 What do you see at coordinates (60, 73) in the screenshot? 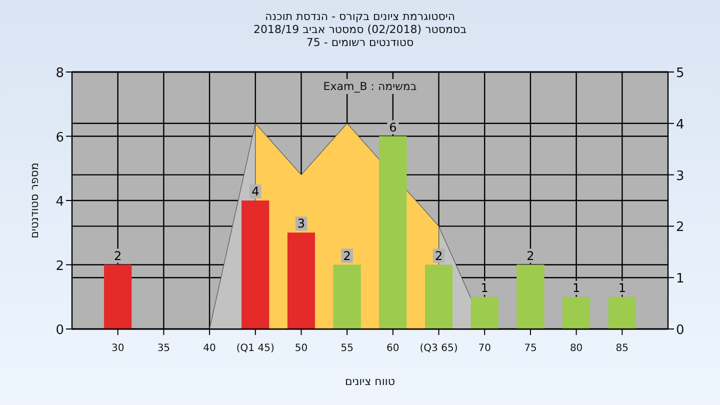
I see `y-tick-label: 8` at bounding box center [60, 73].